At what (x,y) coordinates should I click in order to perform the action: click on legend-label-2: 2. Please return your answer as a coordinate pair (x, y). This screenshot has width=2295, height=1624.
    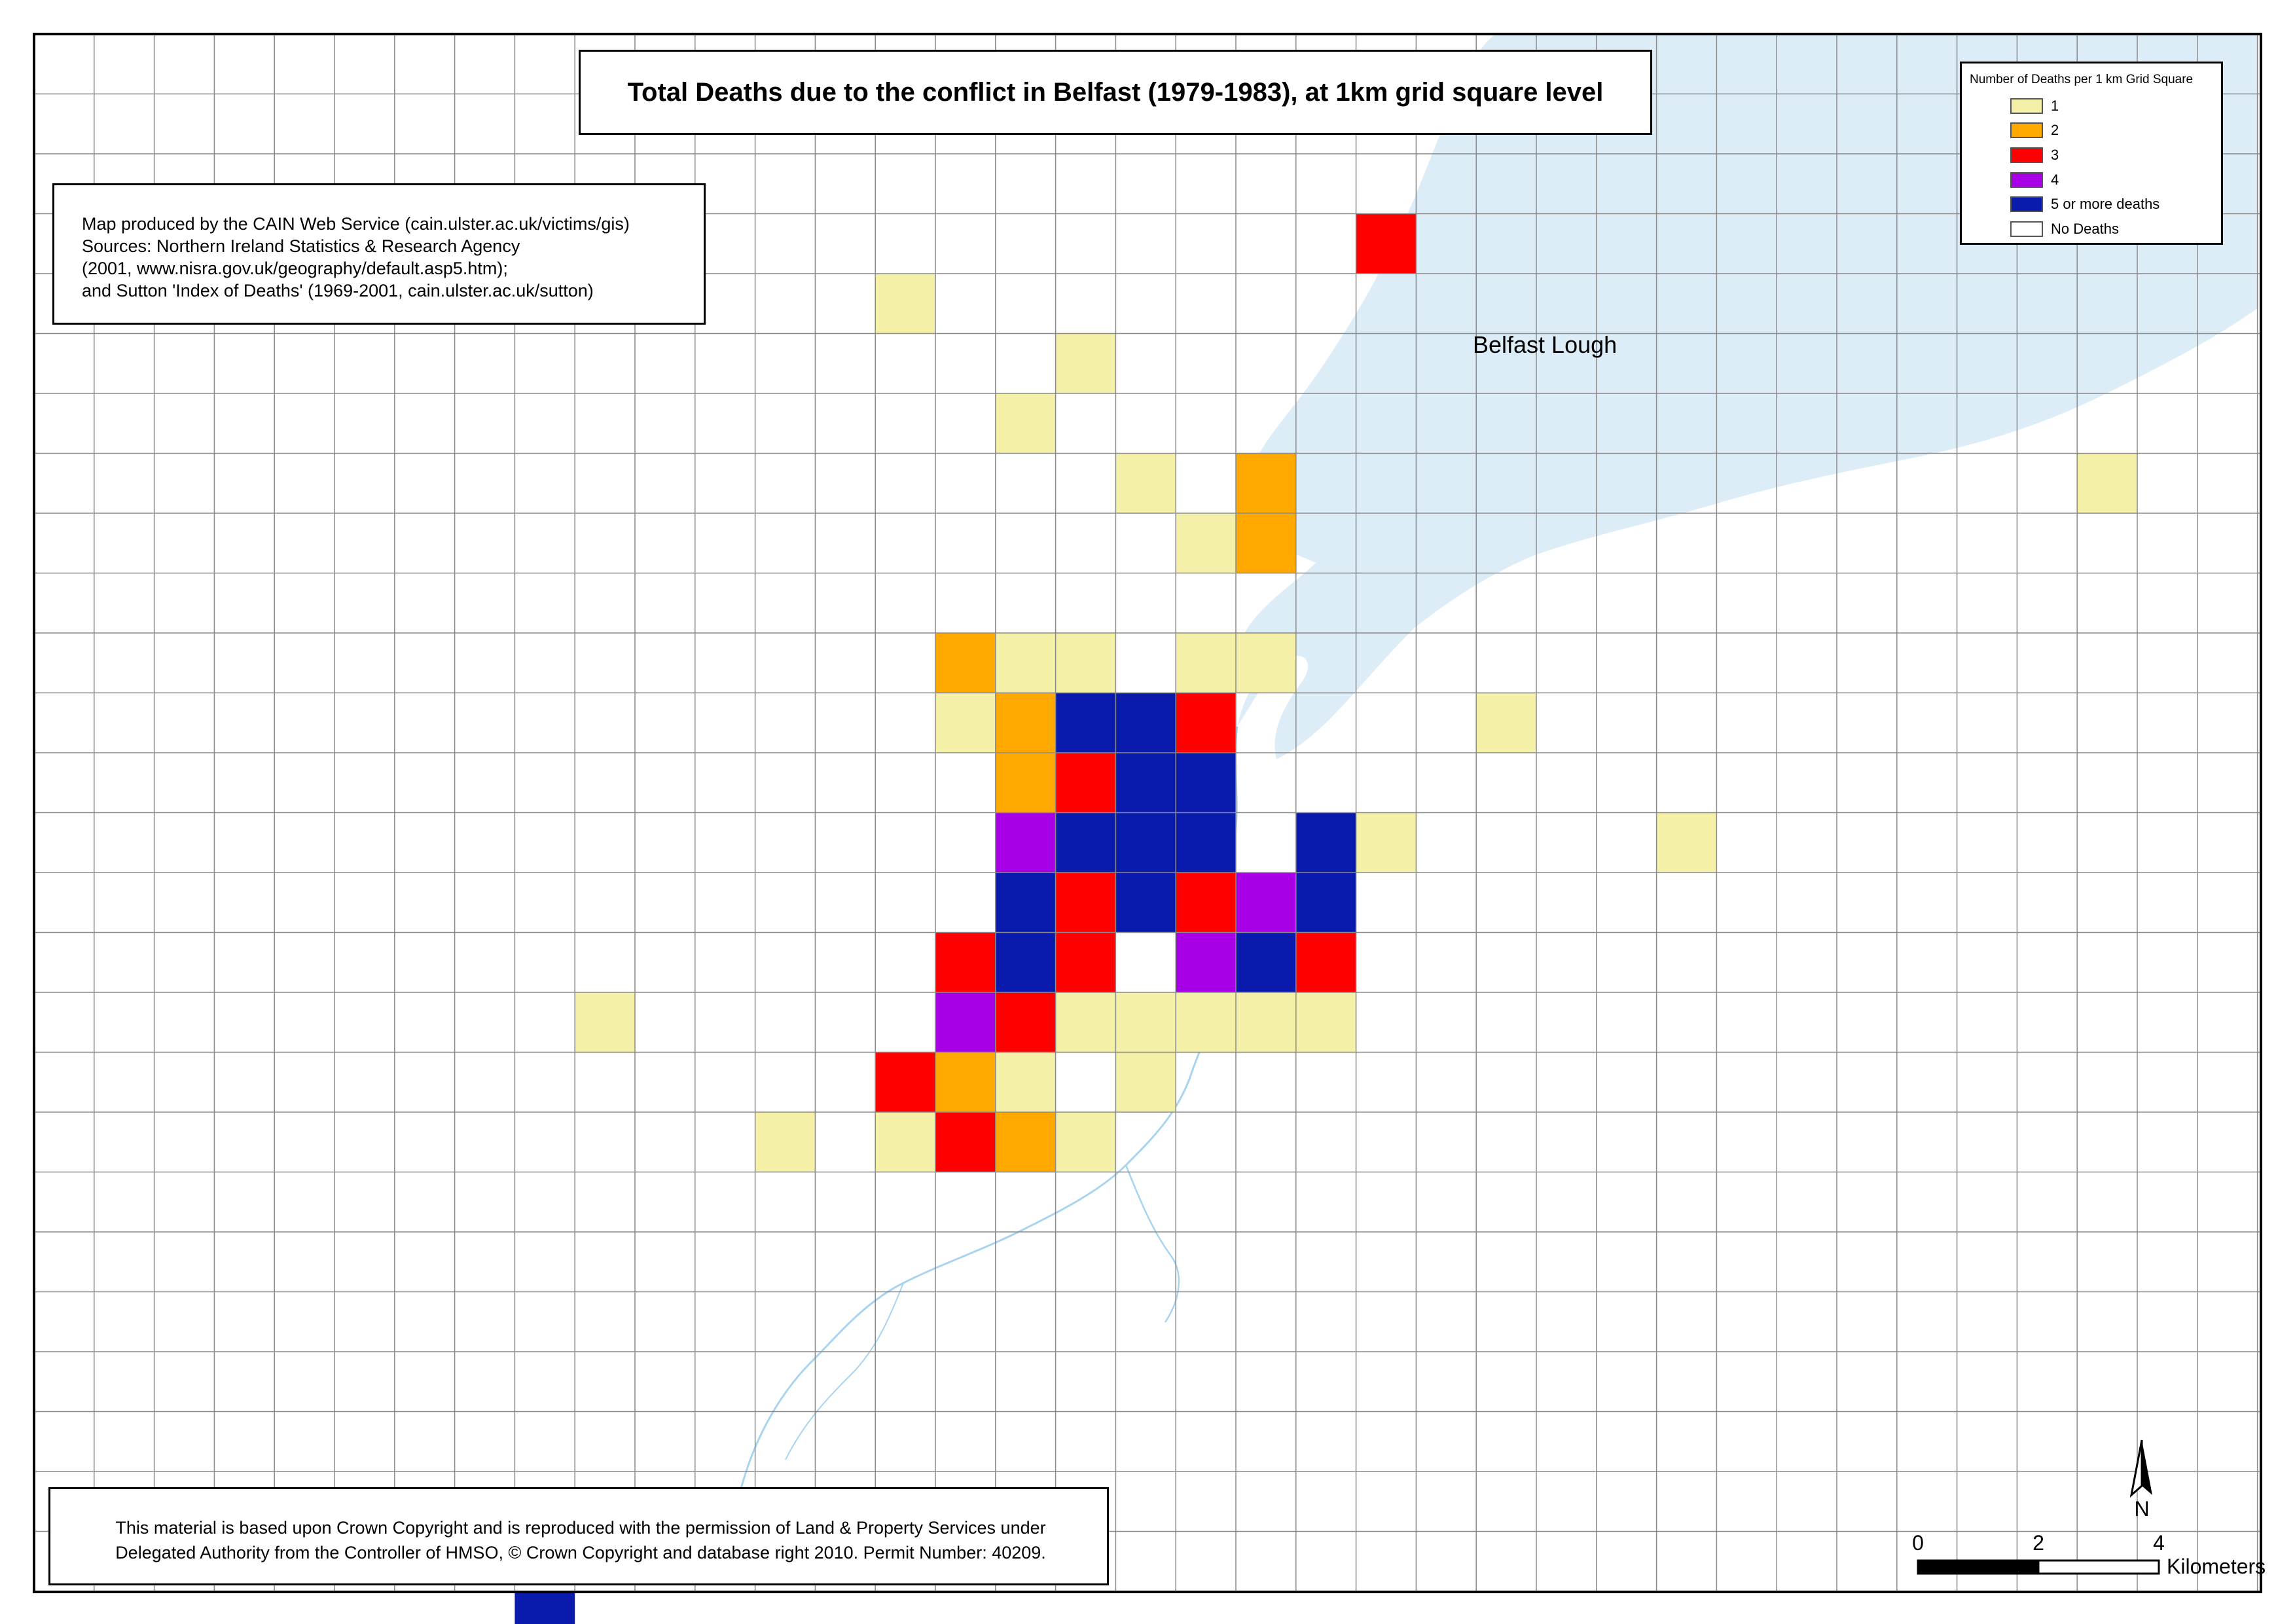
    Looking at the image, I should click on (2055, 130).